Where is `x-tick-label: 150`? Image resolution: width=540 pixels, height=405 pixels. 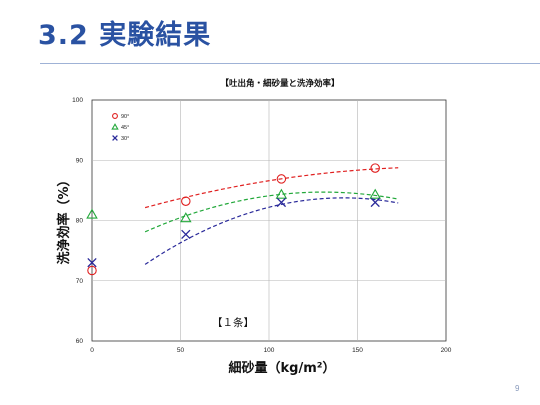 x-tick-label: 150 is located at coordinates (357, 350).